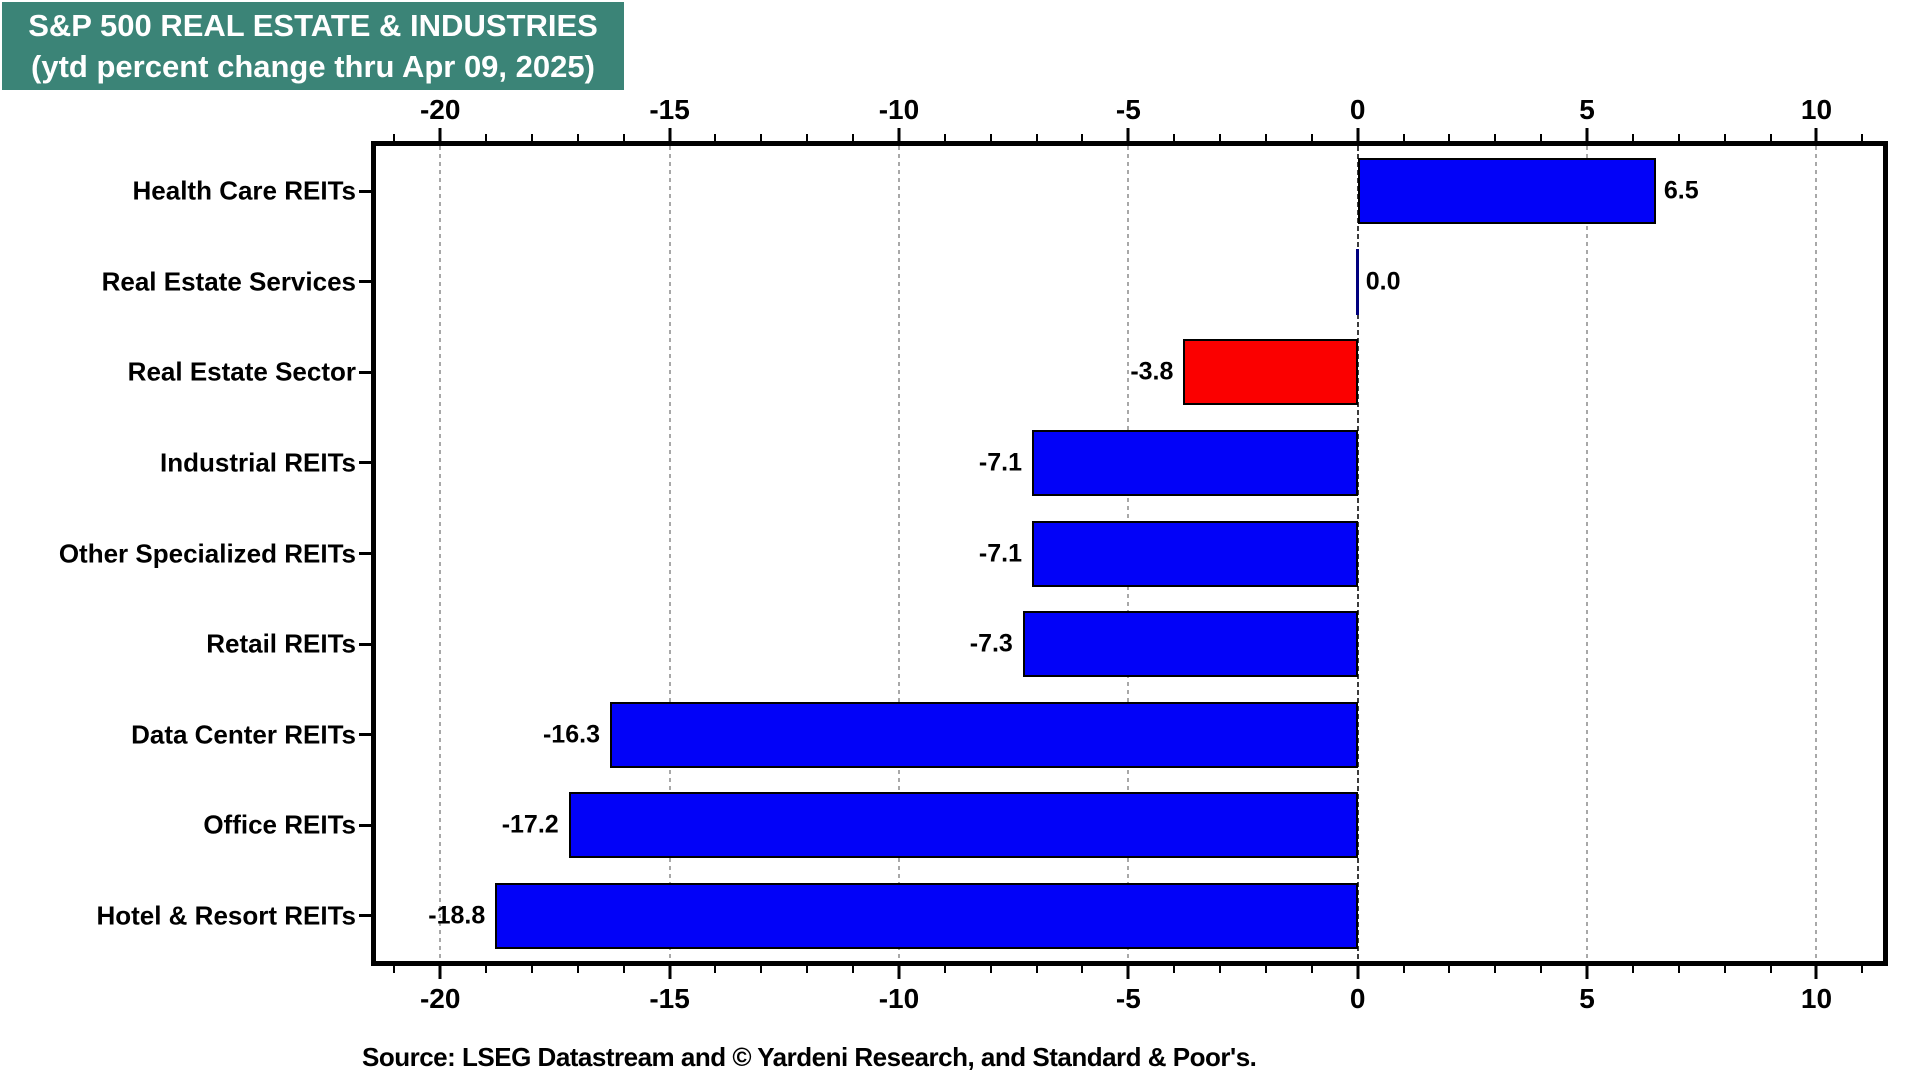 The height and width of the screenshot is (1080, 1920). I want to click on x-tick-label-top: -10, so click(899, 109).